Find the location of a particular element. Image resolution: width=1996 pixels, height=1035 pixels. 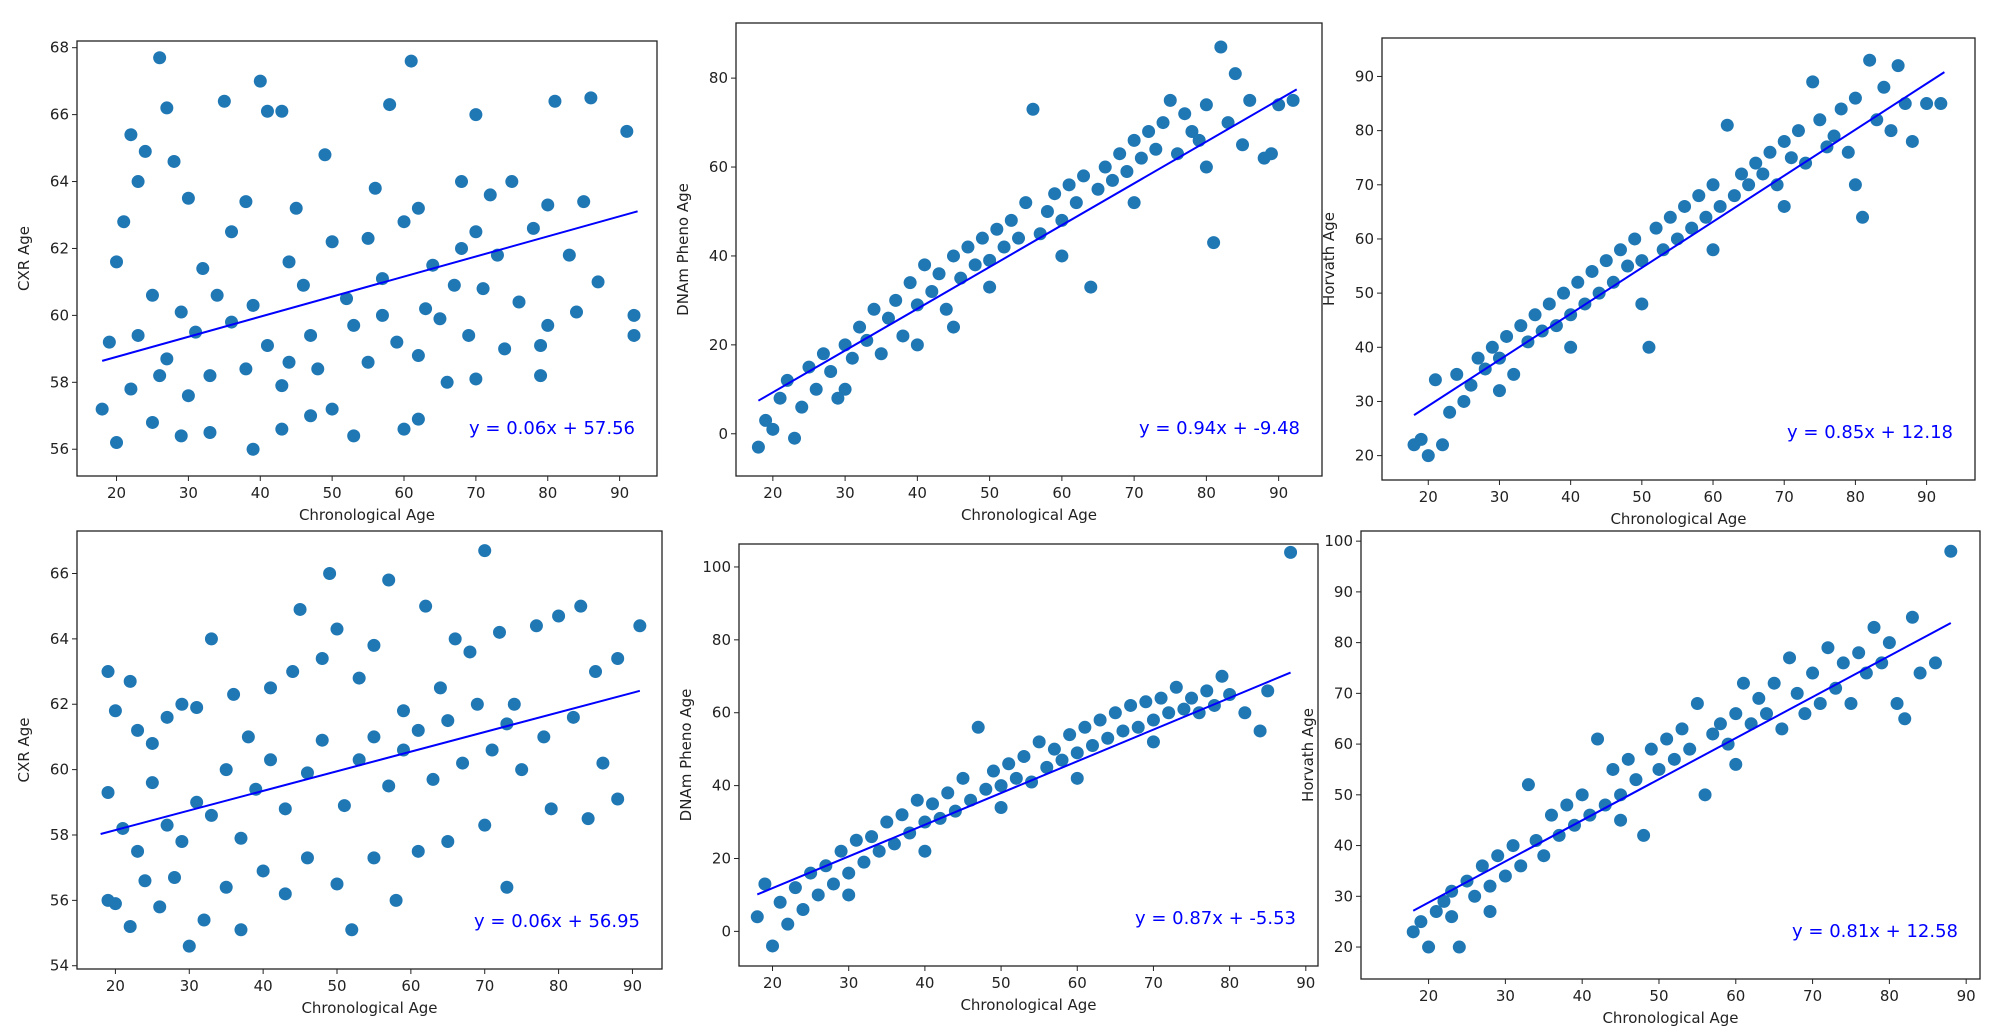

x-tick-label: 50 is located at coordinates (1658, 996).